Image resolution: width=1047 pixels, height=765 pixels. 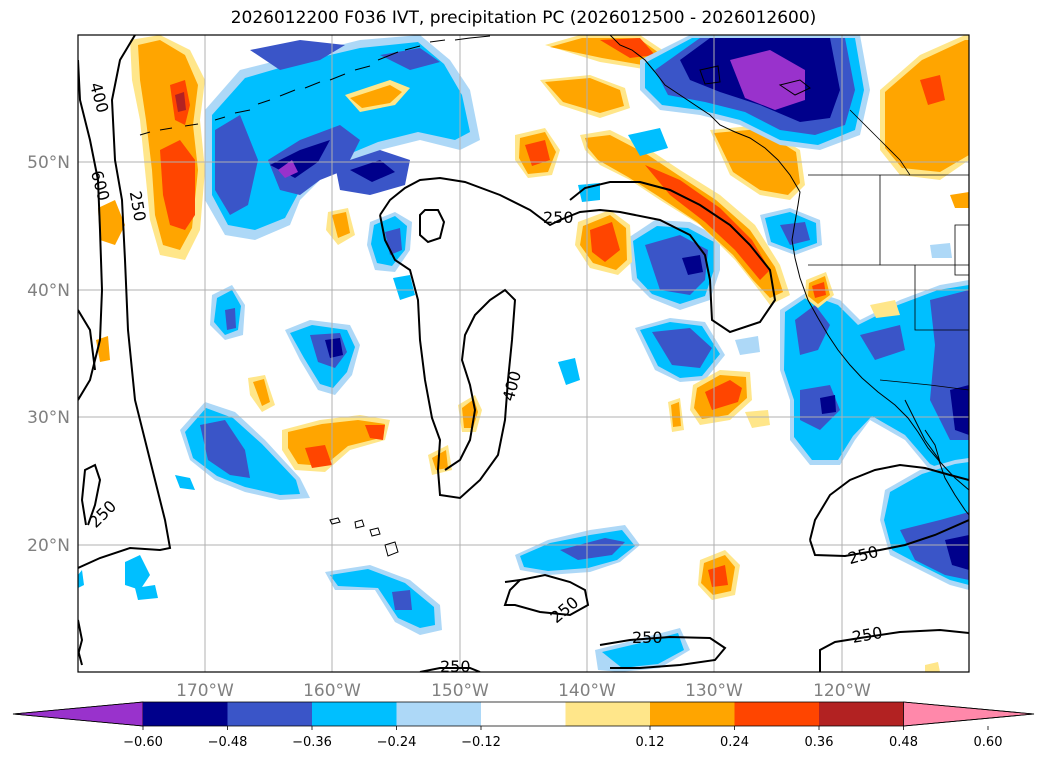 What do you see at coordinates (819, 742) in the screenshot?
I see `colorbar-tick-label: 0.36` at bounding box center [819, 742].